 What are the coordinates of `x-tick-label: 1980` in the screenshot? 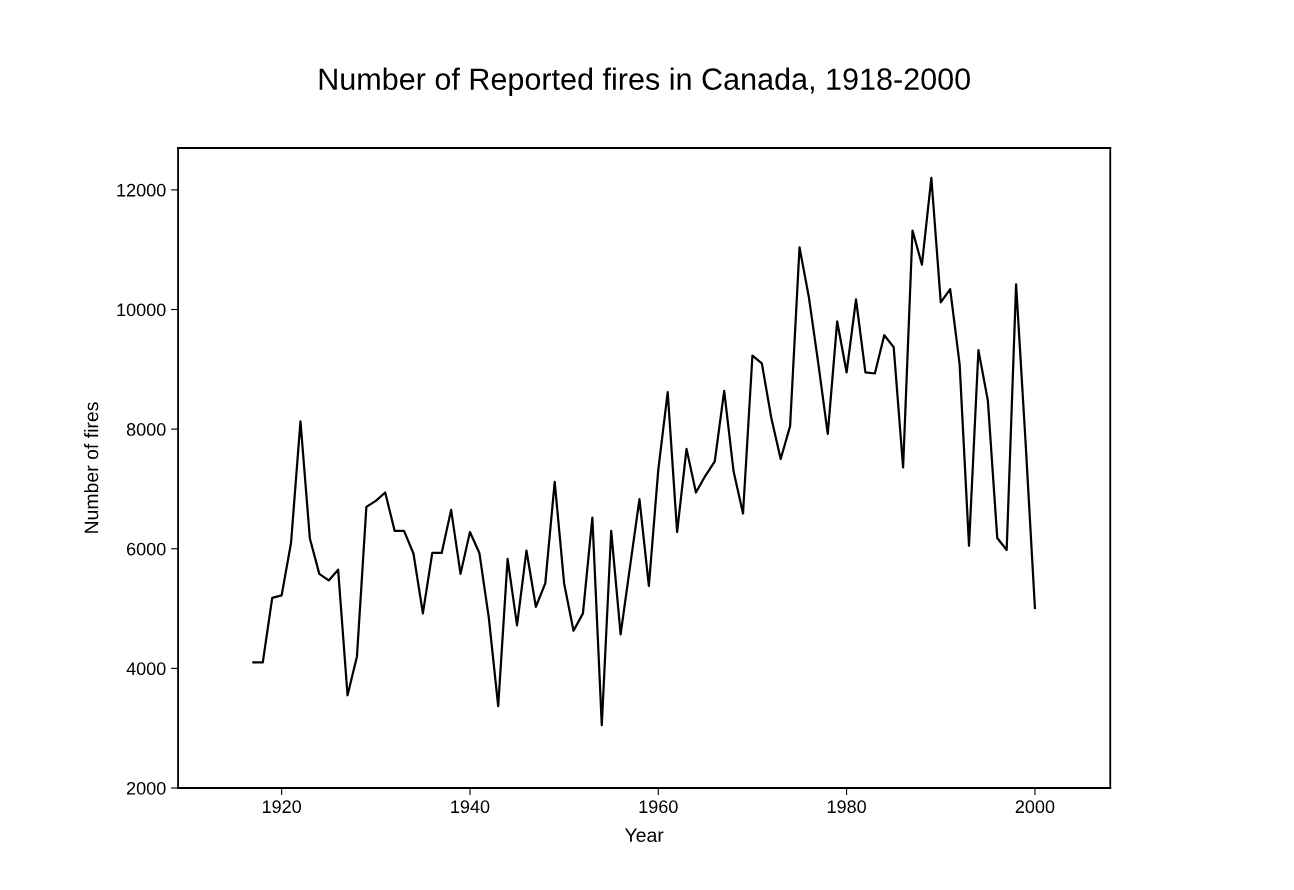 It's located at (846, 807).